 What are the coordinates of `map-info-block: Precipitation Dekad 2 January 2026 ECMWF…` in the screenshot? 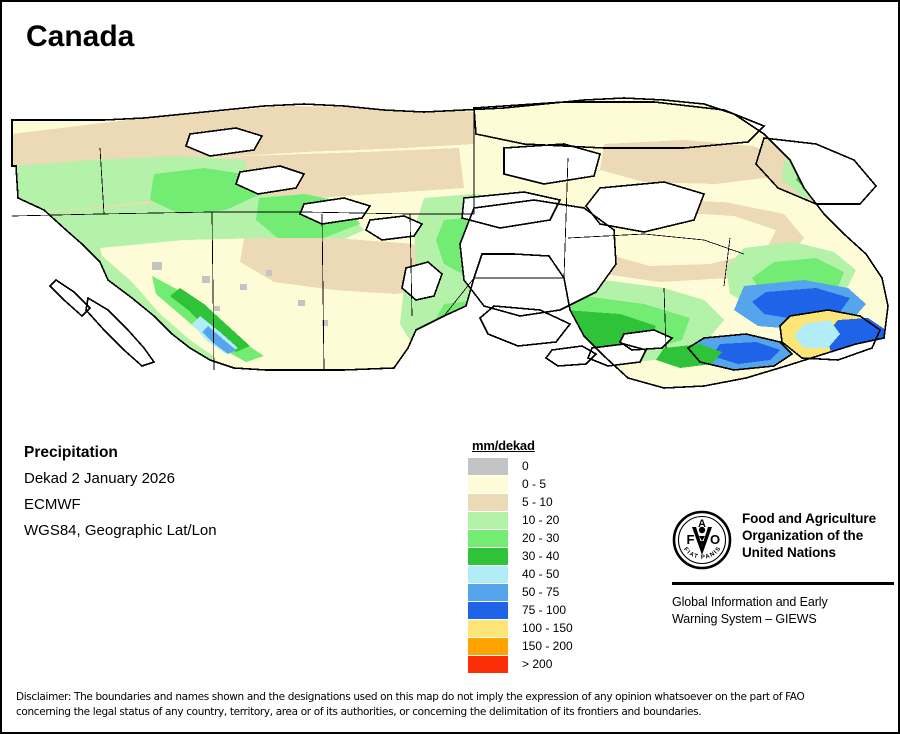 It's located at (234, 492).